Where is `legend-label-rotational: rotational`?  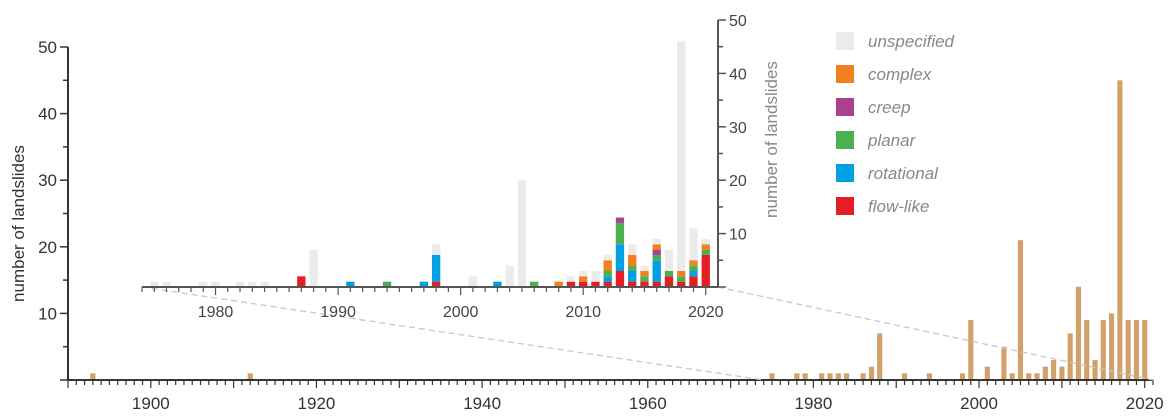
legend-label-rotational: rotational is located at coordinates (903, 173).